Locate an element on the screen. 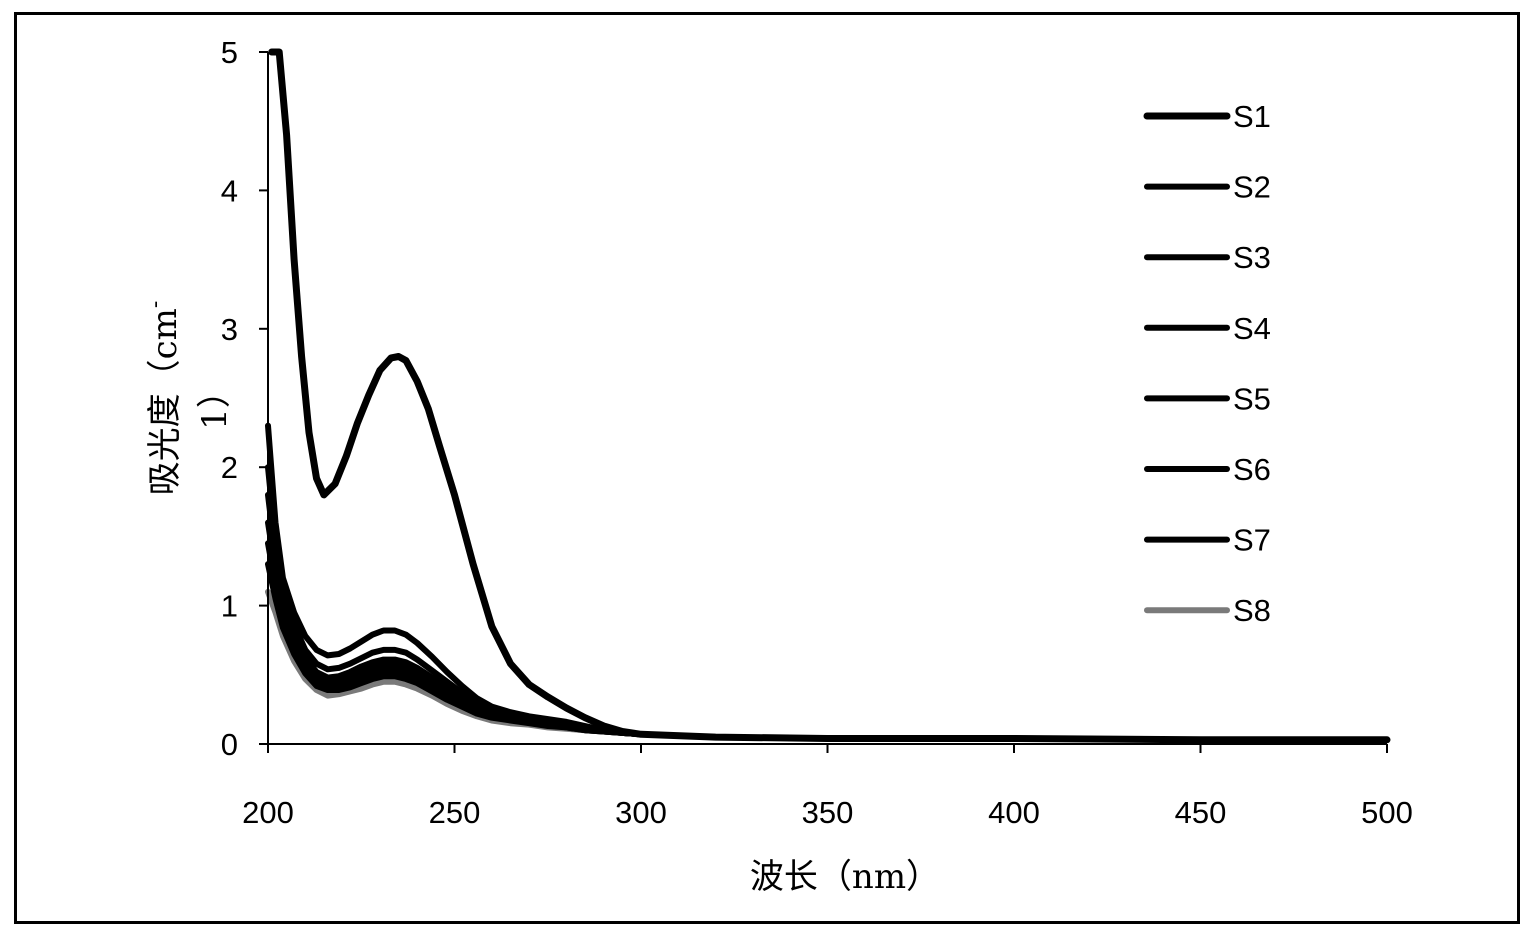 The image size is (1536, 939). legend-label-s6: S6 is located at coordinates (1252, 469).